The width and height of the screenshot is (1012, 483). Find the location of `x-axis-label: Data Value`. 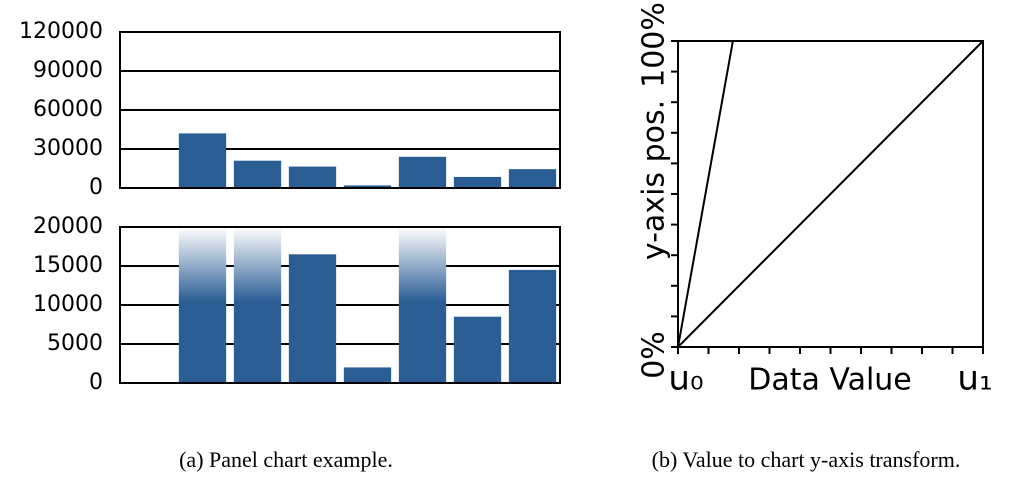

x-axis-label: Data Value is located at coordinates (830, 380).